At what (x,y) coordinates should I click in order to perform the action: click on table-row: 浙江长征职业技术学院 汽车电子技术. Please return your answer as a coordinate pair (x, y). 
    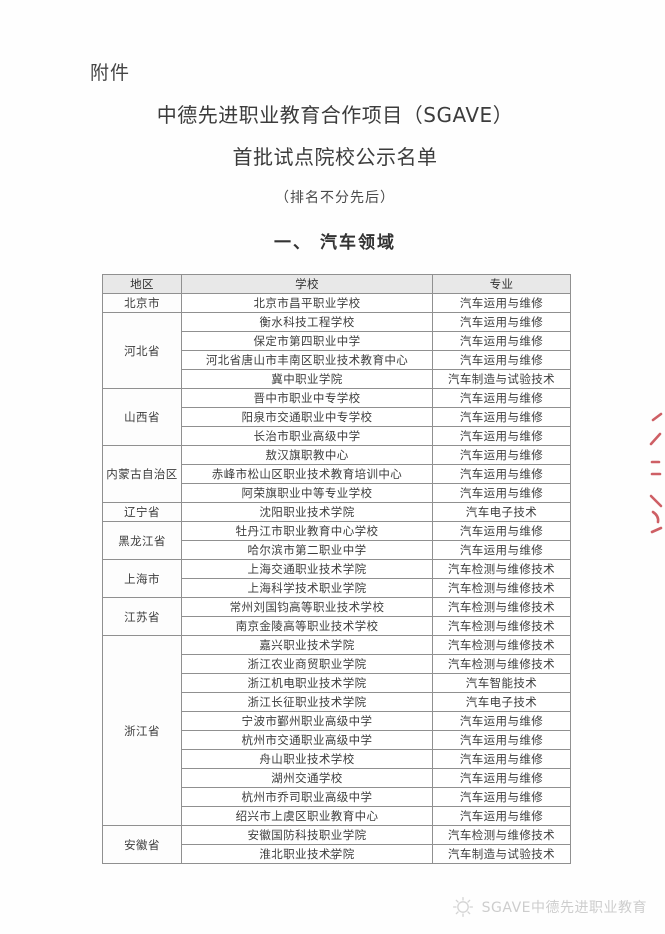
    Looking at the image, I should click on (337, 702).